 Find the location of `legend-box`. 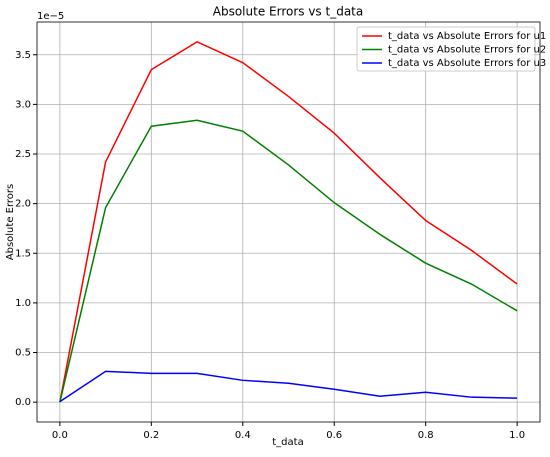

legend-box is located at coordinates (446, 49).